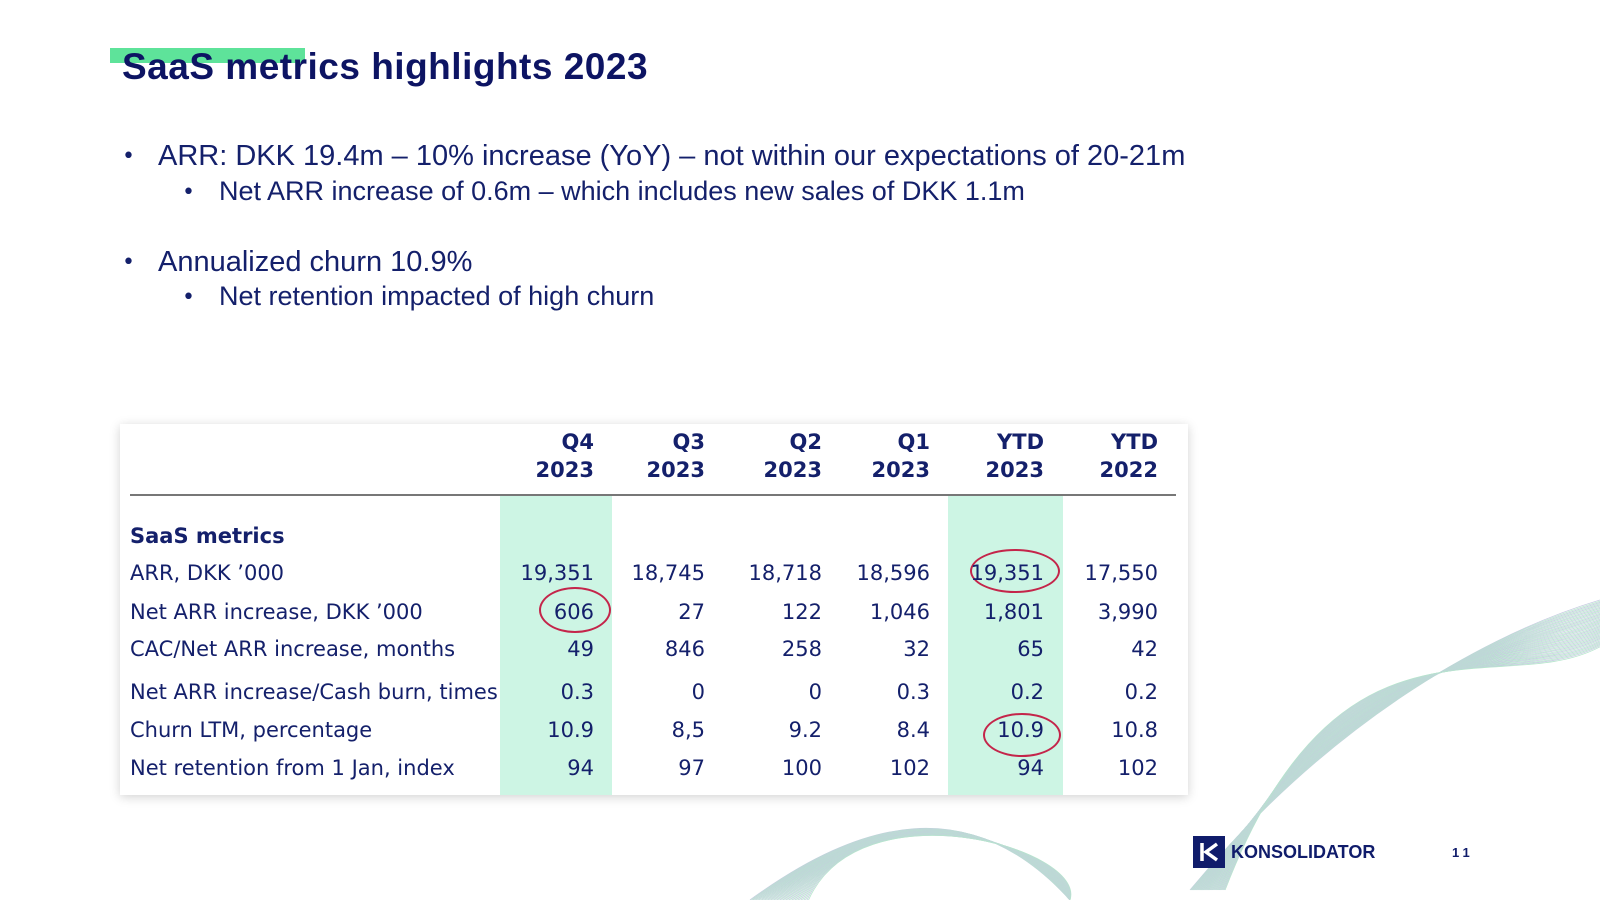 This screenshot has width=1600, height=900. What do you see at coordinates (556, 645) in the screenshot?
I see `highlight-column` at bounding box center [556, 645].